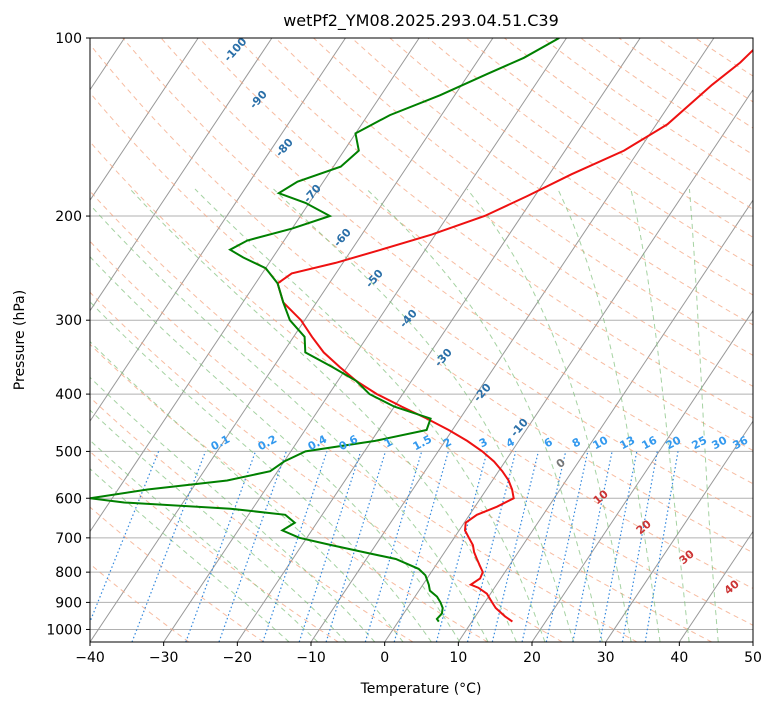  What do you see at coordinates (68, 39) in the screenshot?
I see `y-tick-label: 100` at bounding box center [68, 39].